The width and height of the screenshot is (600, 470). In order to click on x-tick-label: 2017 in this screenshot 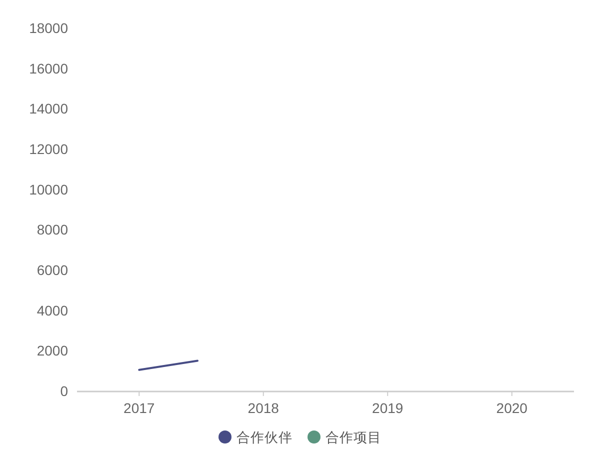, I will do `click(139, 408)`.